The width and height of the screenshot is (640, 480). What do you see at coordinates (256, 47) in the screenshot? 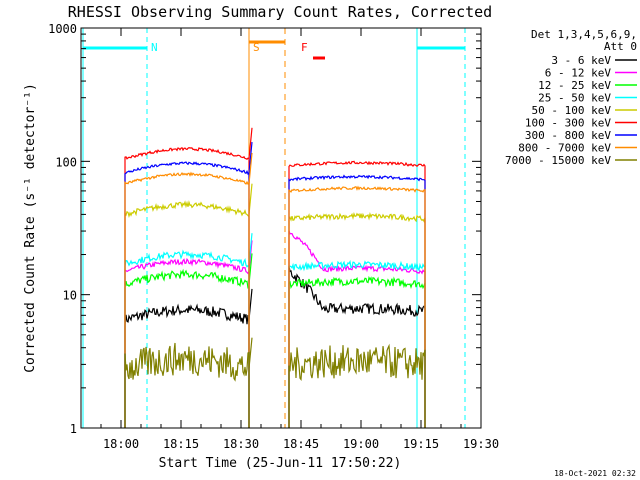
I see `annotation-s: S` at bounding box center [256, 47].